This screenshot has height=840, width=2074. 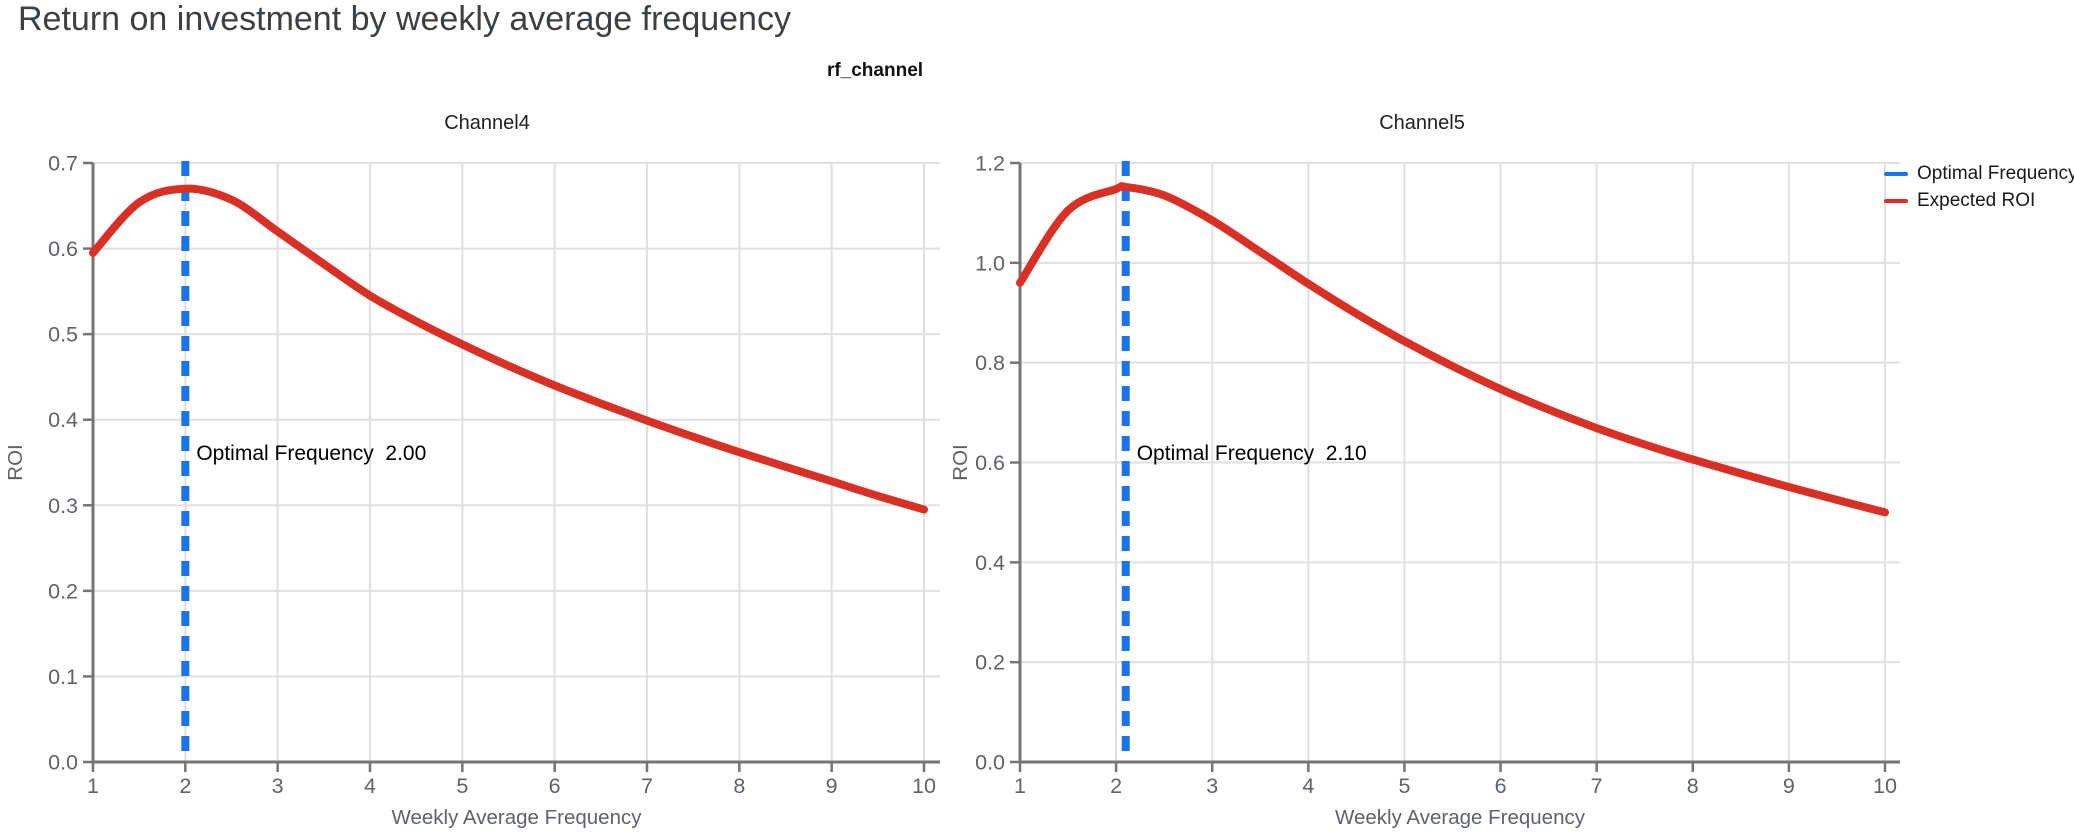 What do you see at coordinates (63, 677) in the screenshot?
I see `y-tick-label: 0.1` at bounding box center [63, 677].